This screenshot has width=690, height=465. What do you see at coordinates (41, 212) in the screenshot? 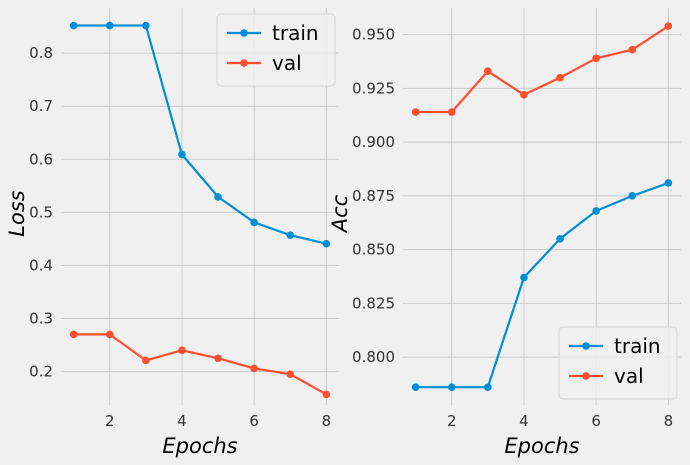
I see `y-tick-label: 0.5` at bounding box center [41, 212].